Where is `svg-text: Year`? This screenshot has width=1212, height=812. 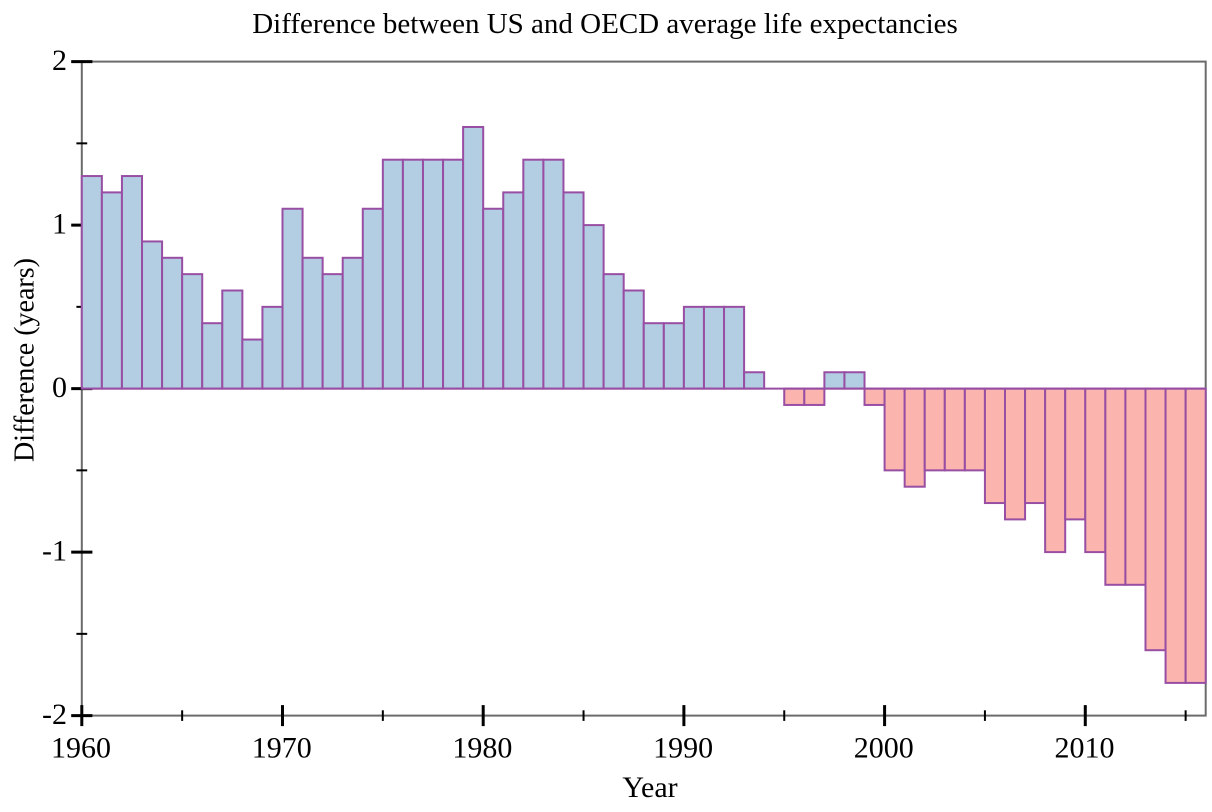
svg-text: Year is located at coordinates (649, 787).